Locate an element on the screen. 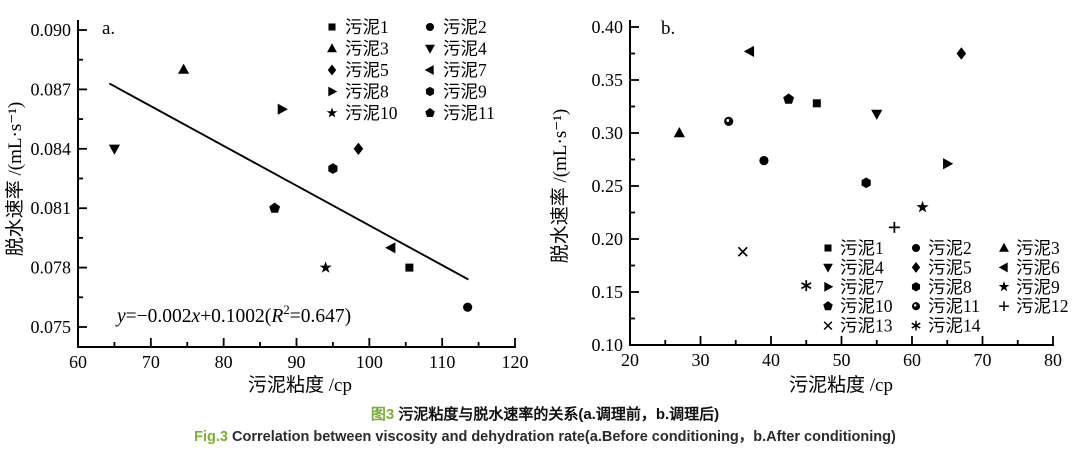  legend-label: 污泥3 is located at coordinates (1038, 248).